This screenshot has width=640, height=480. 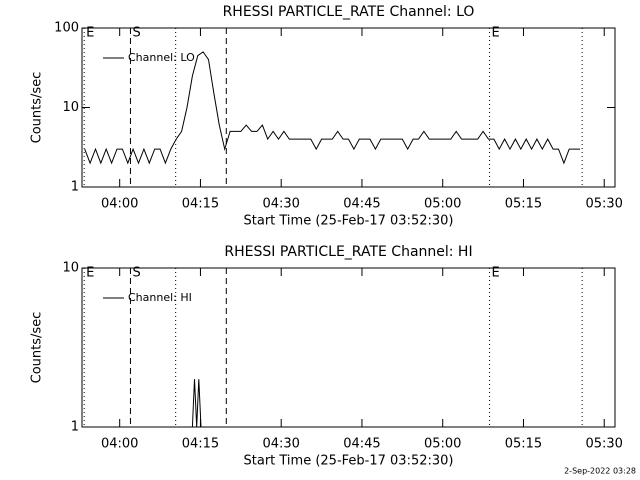 What do you see at coordinates (349, 12) in the screenshot?
I see `chart-title: RHESSI PARTICLE_RATE Channel: LO` at bounding box center [349, 12].